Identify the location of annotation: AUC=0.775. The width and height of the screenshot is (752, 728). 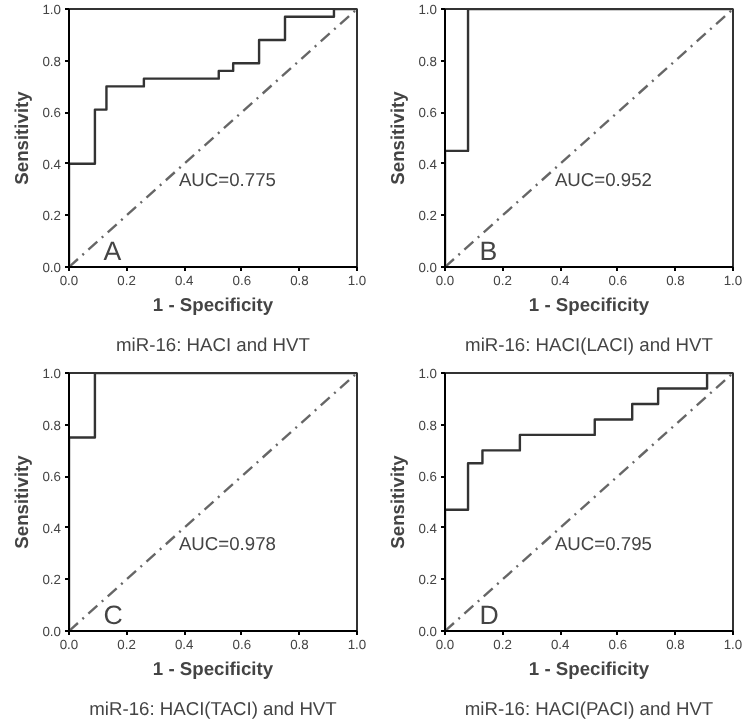
(227, 179).